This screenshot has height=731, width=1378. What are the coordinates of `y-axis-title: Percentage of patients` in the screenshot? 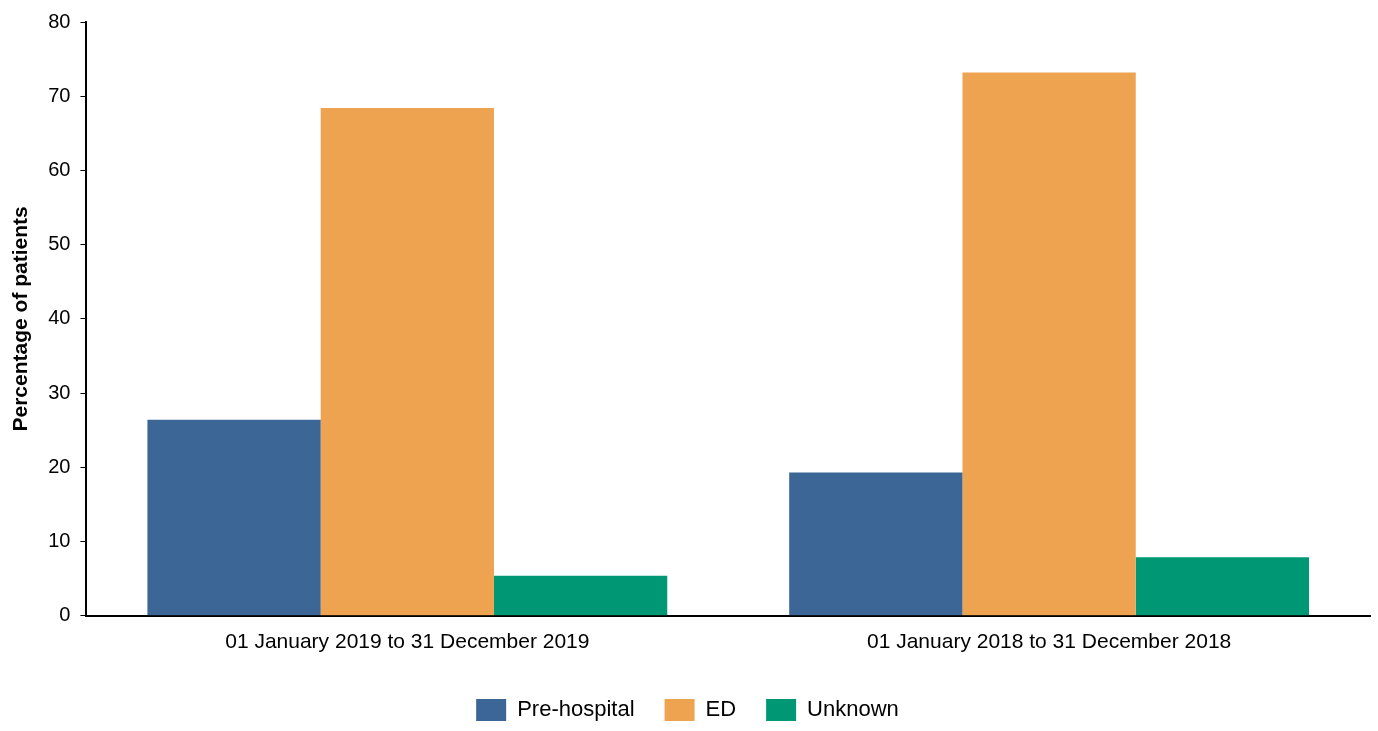 It's located at (20, 319).